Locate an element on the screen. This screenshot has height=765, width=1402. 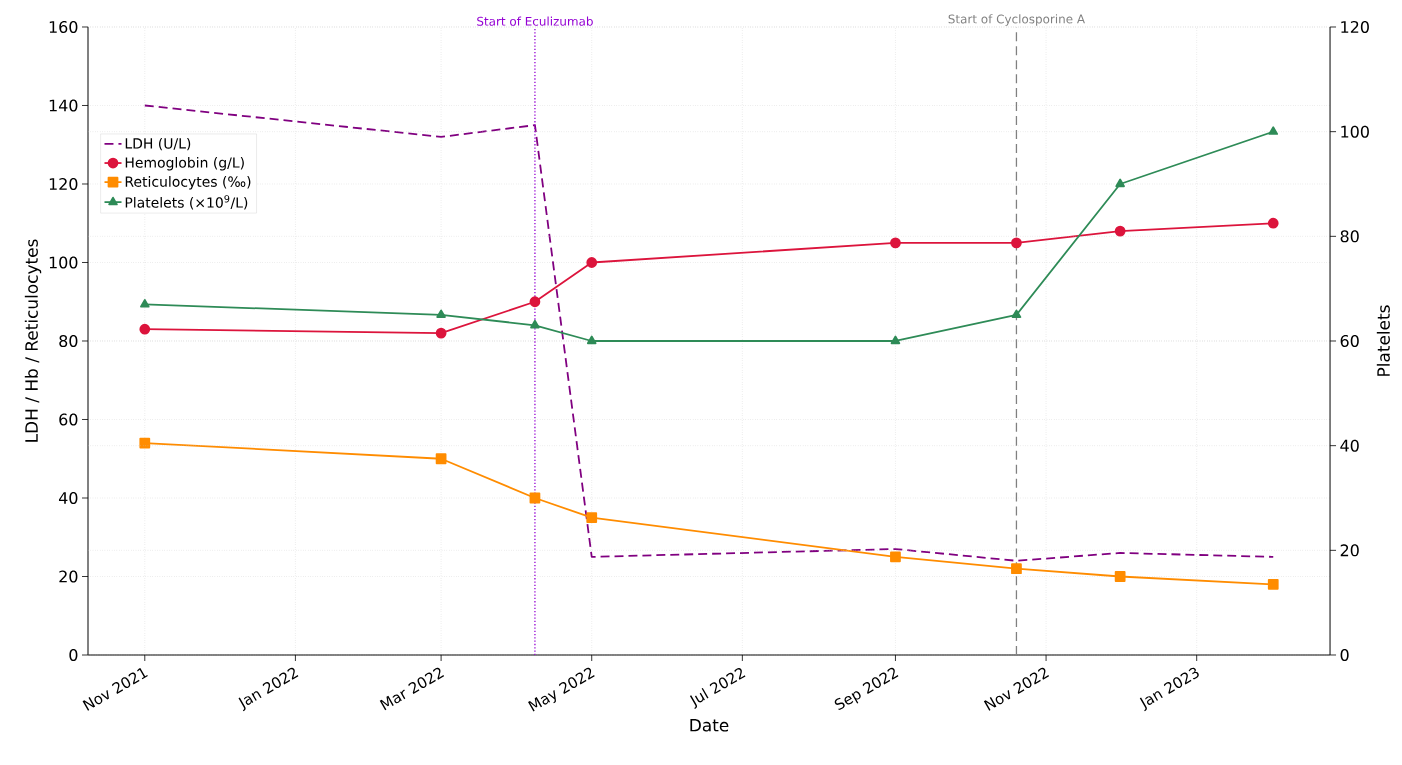
legend-label: Reticulocytes (‰) is located at coordinates (188, 183).